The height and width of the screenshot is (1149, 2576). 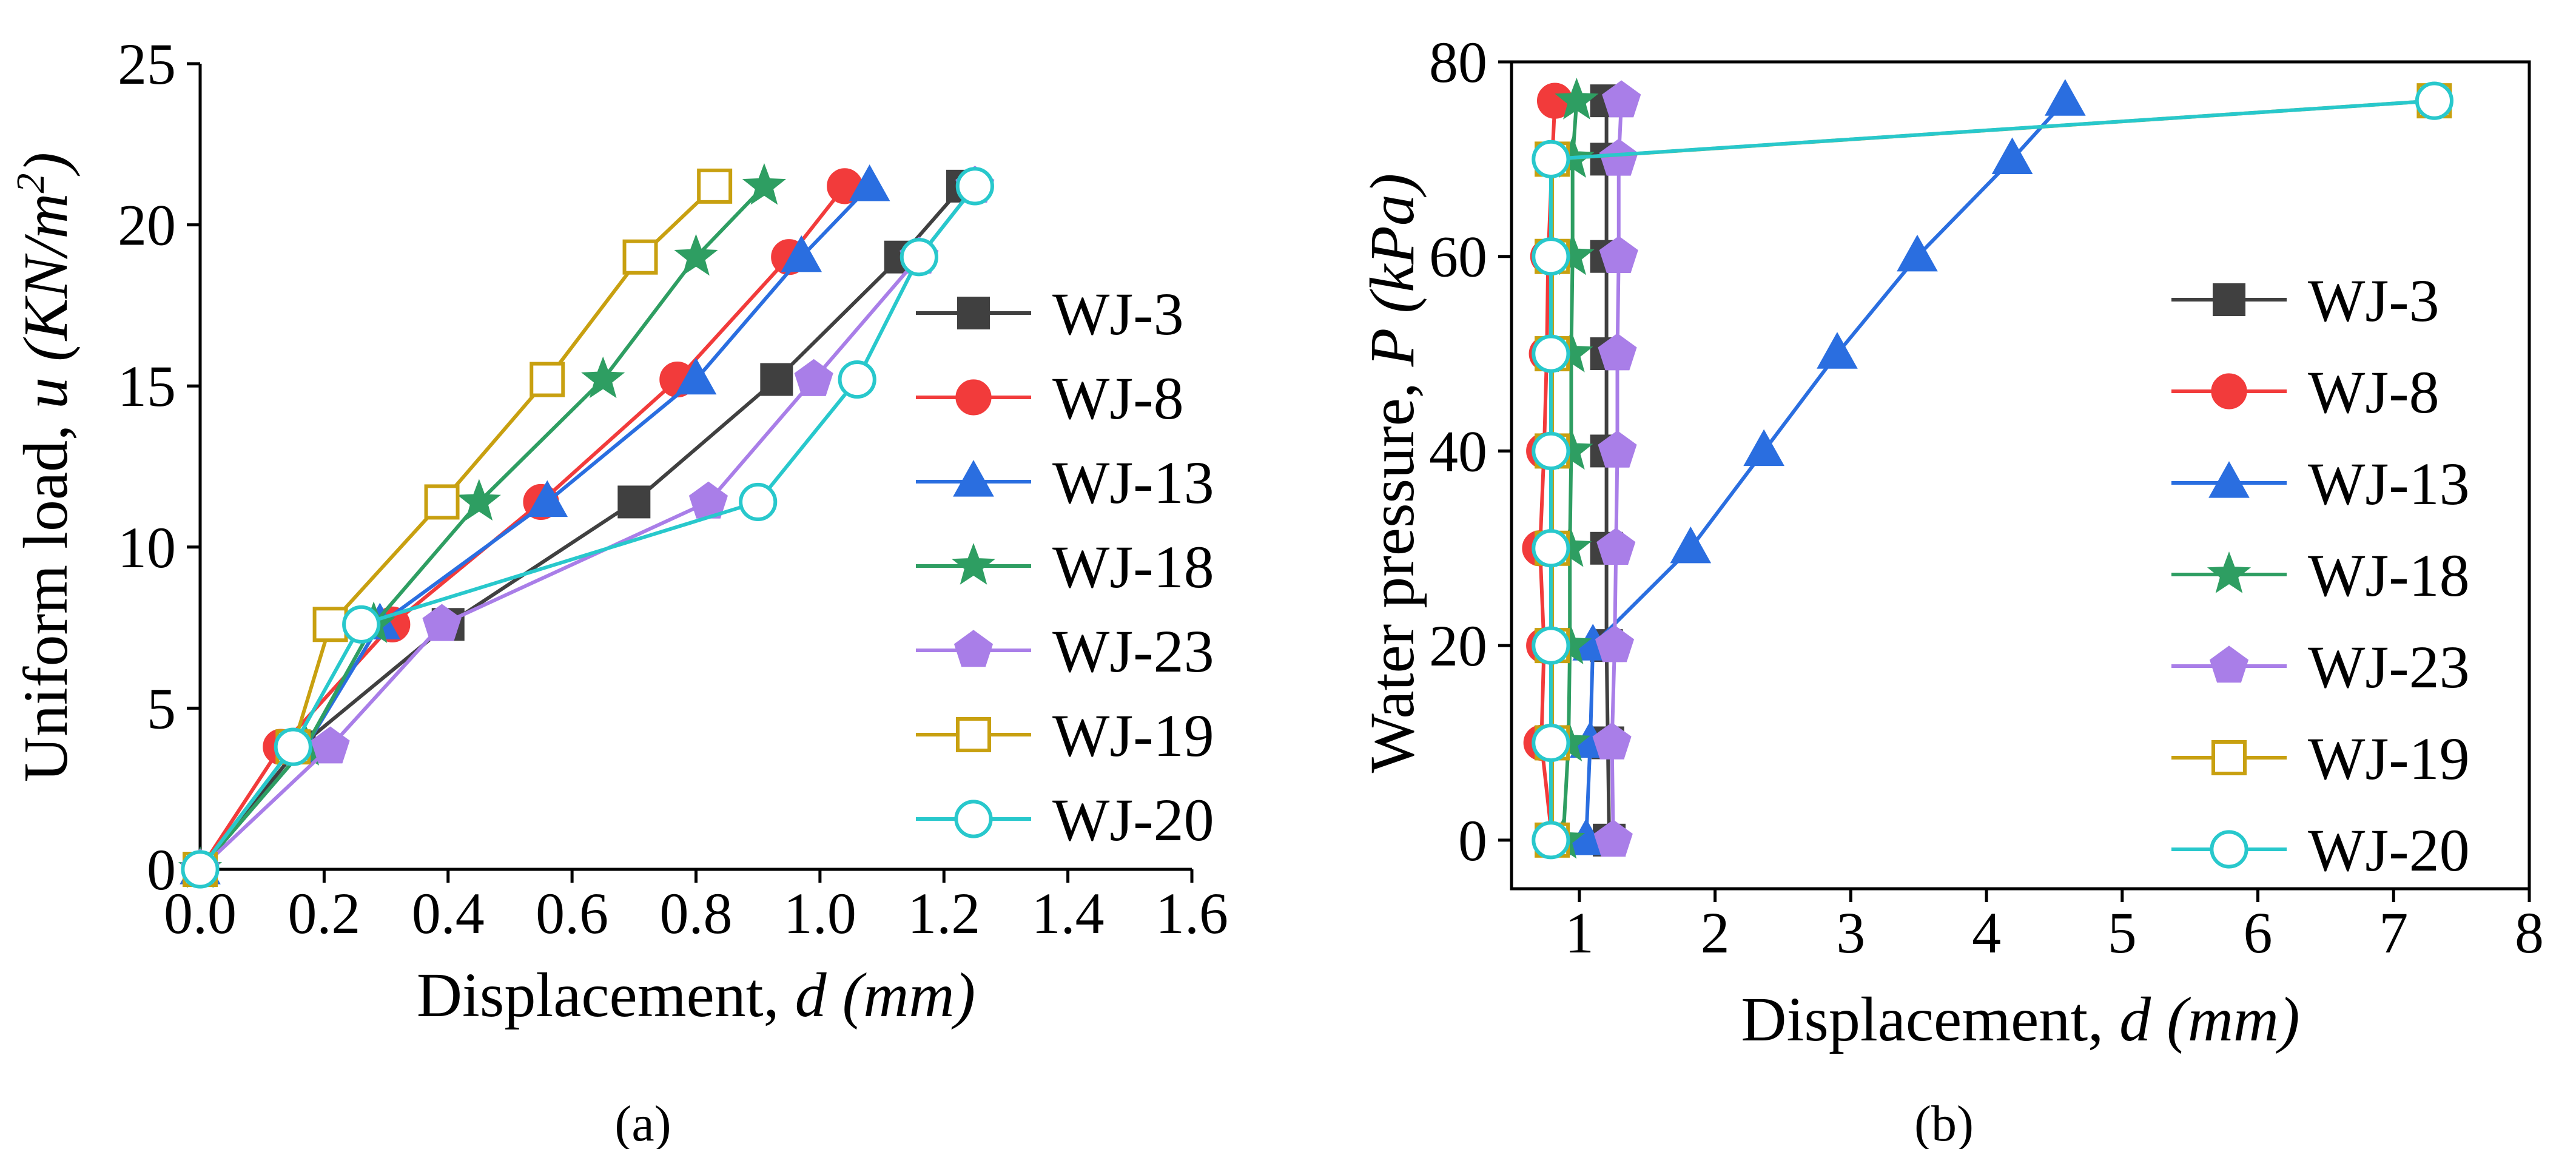 What do you see at coordinates (1458, 452) in the screenshot?
I see `y-tick-label: 40` at bounding box center [1458, 452].